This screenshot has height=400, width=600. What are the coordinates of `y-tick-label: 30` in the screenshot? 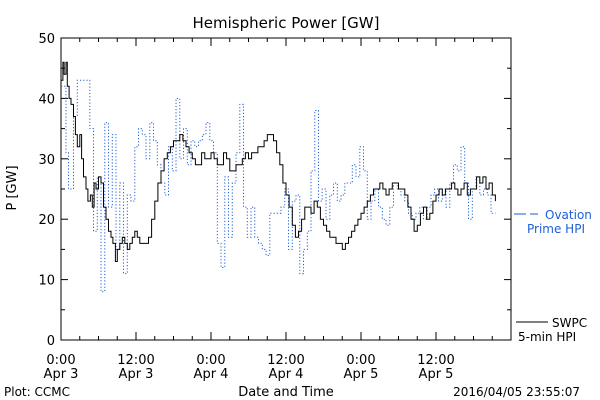 It's located at (46, 160).